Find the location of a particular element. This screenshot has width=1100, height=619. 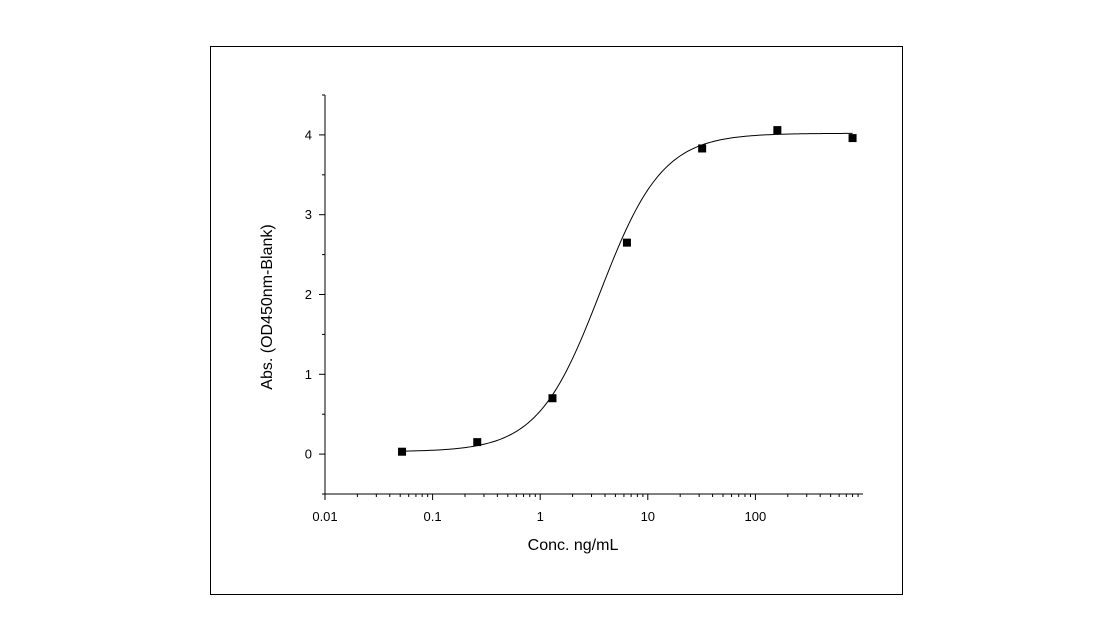

x-tick-label: 10 is located at coordinates (648, 516).